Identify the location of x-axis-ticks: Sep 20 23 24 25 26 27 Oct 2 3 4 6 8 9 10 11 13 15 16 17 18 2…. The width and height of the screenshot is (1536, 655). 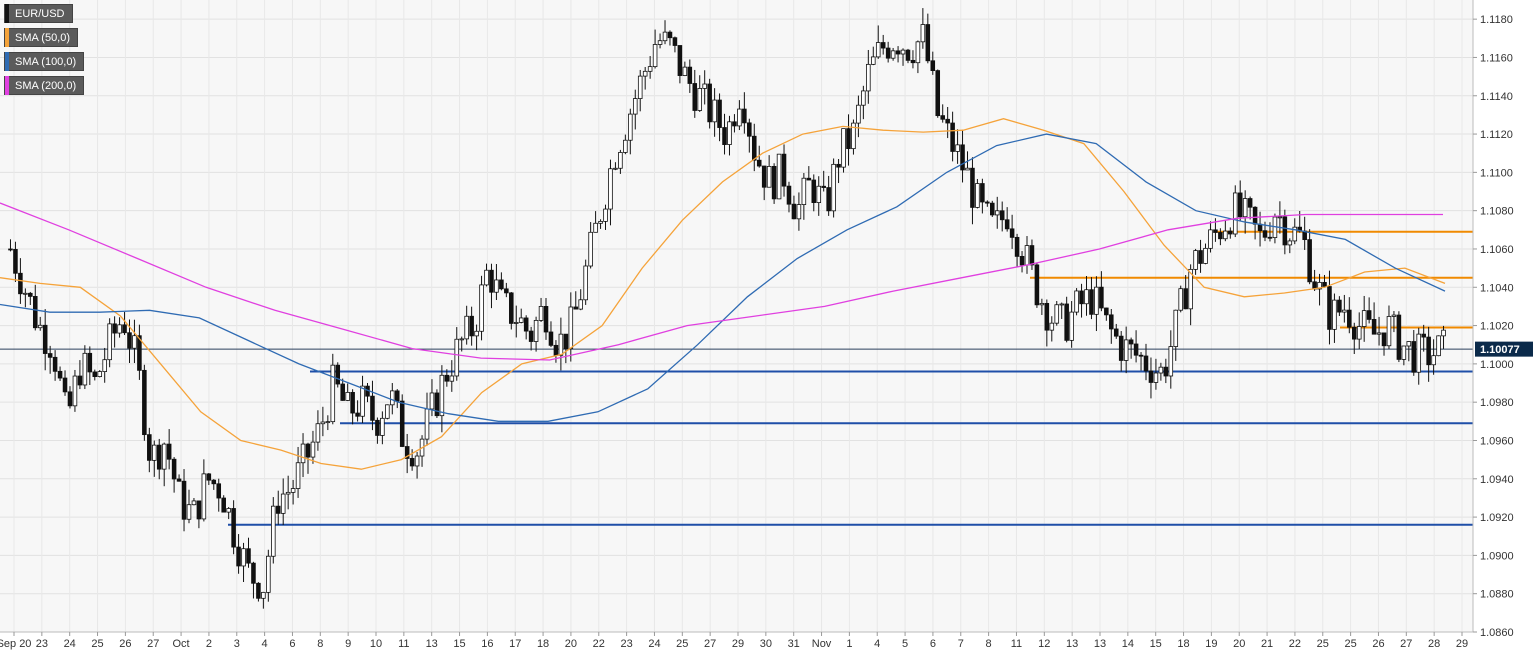
(734, 641).